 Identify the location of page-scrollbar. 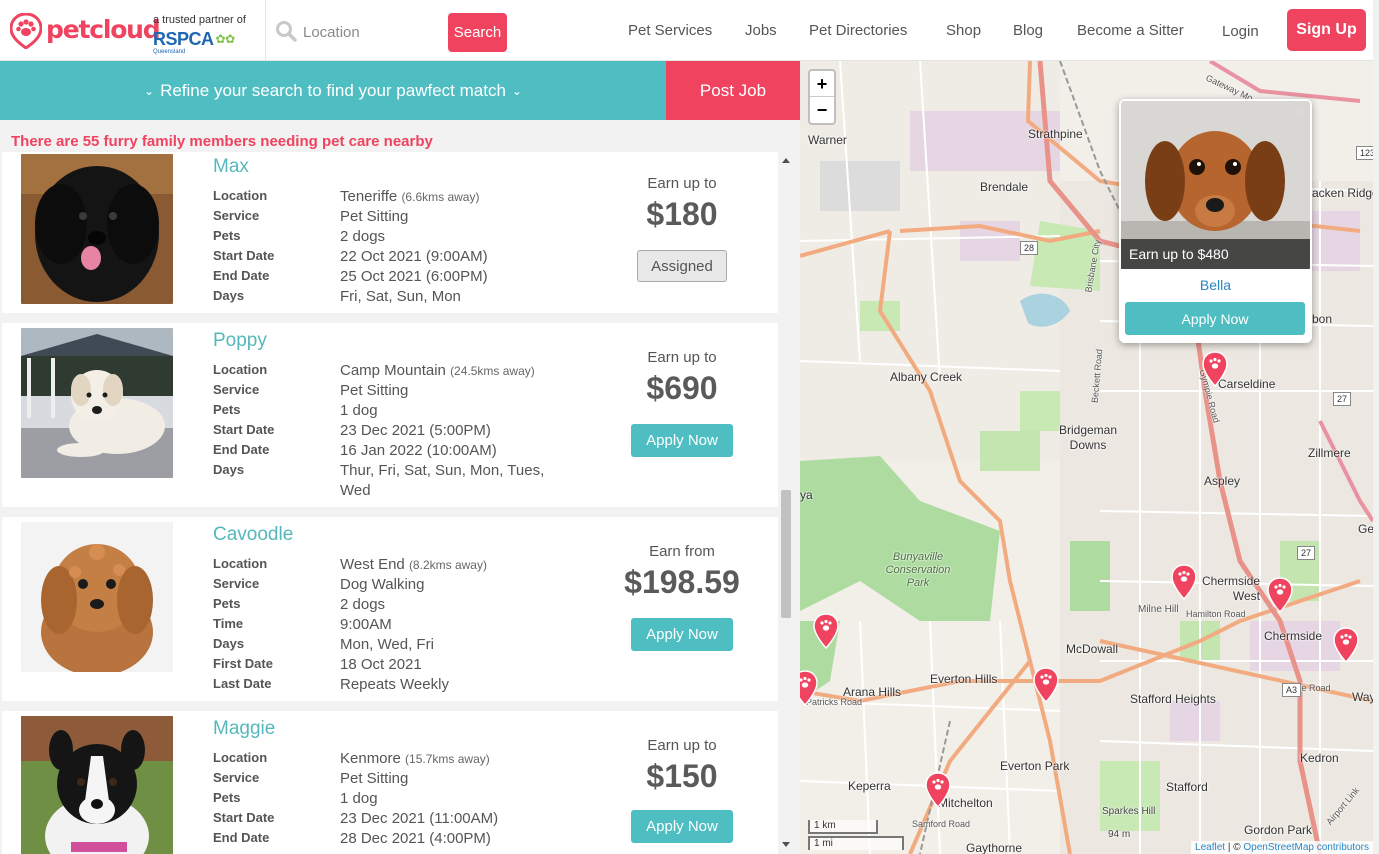
(1376, 427).